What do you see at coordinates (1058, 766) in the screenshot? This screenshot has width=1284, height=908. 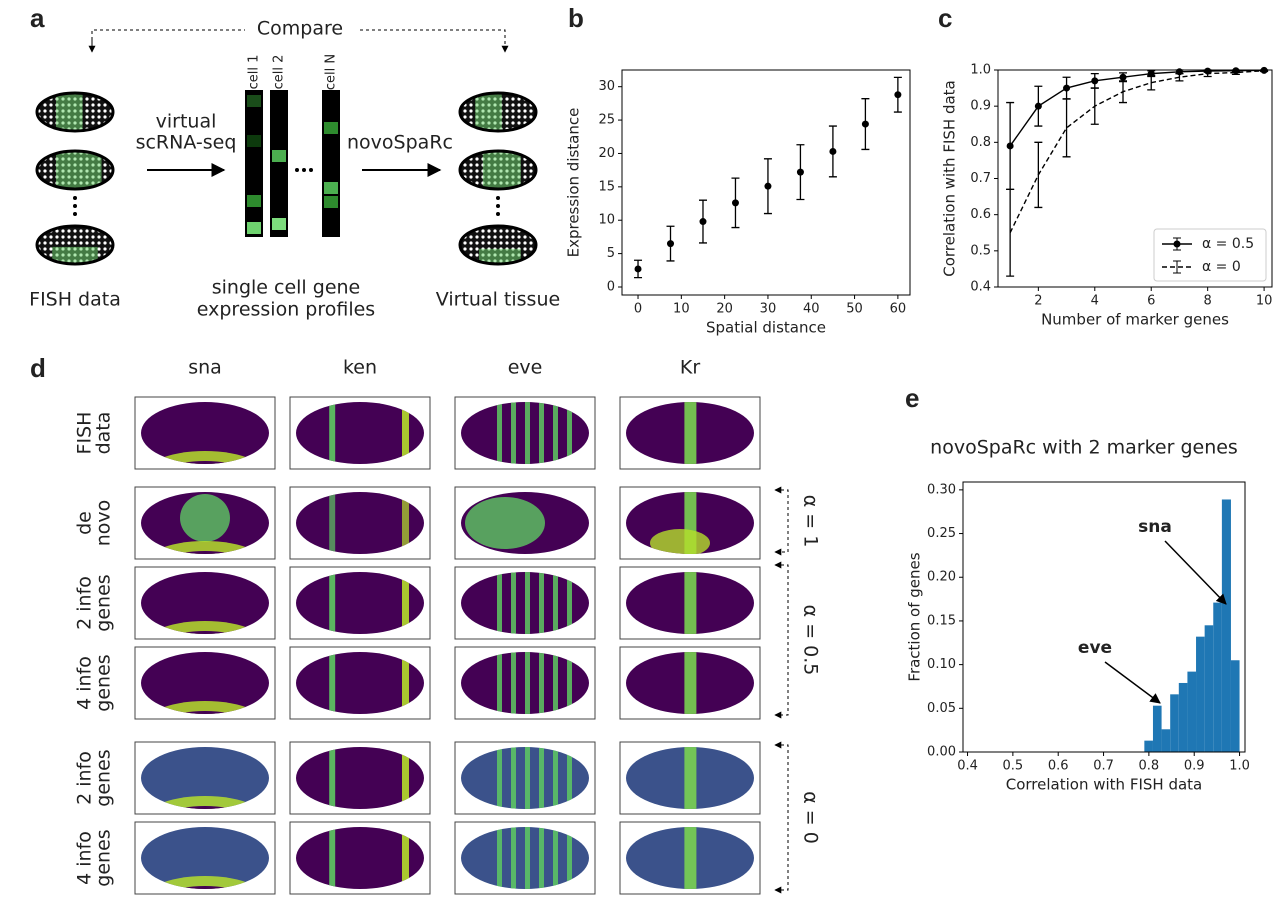 I see `x-tick-label: 0.6` at bounding box center [1058, 766].